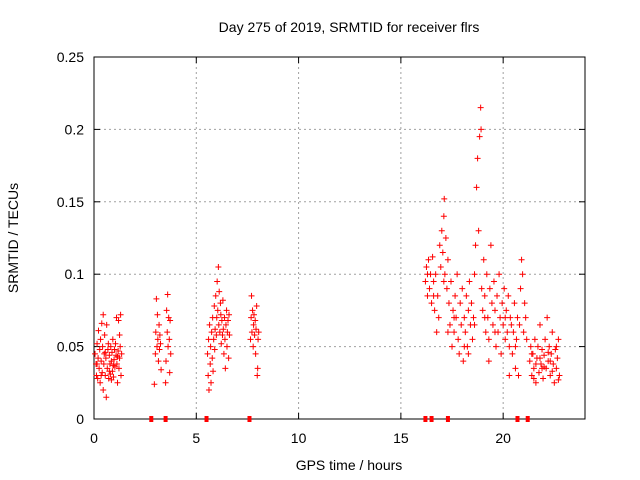 This screenshot has height=480, width=640. I want to click on y-axis-label: SRMTID / TECUs, so click(13, 238).